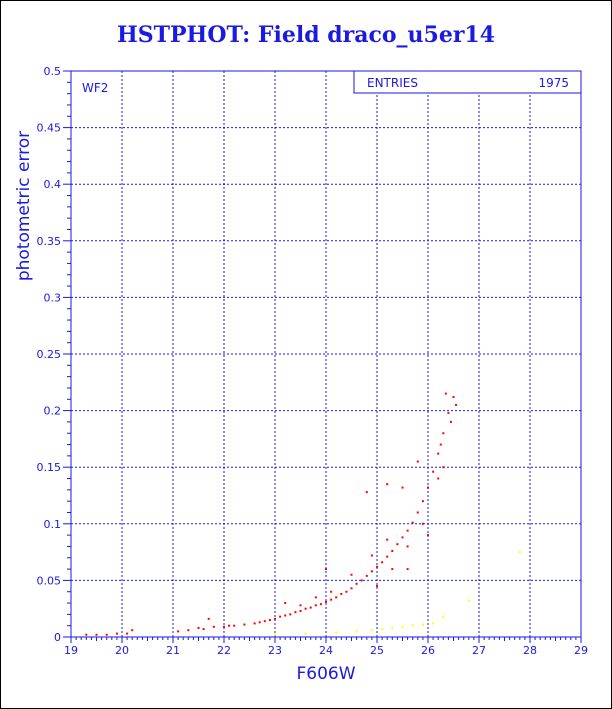  What do you see at coordinates (467, 82) in the screenshot?
I see `stats-box` at bounding box center [467, 82].